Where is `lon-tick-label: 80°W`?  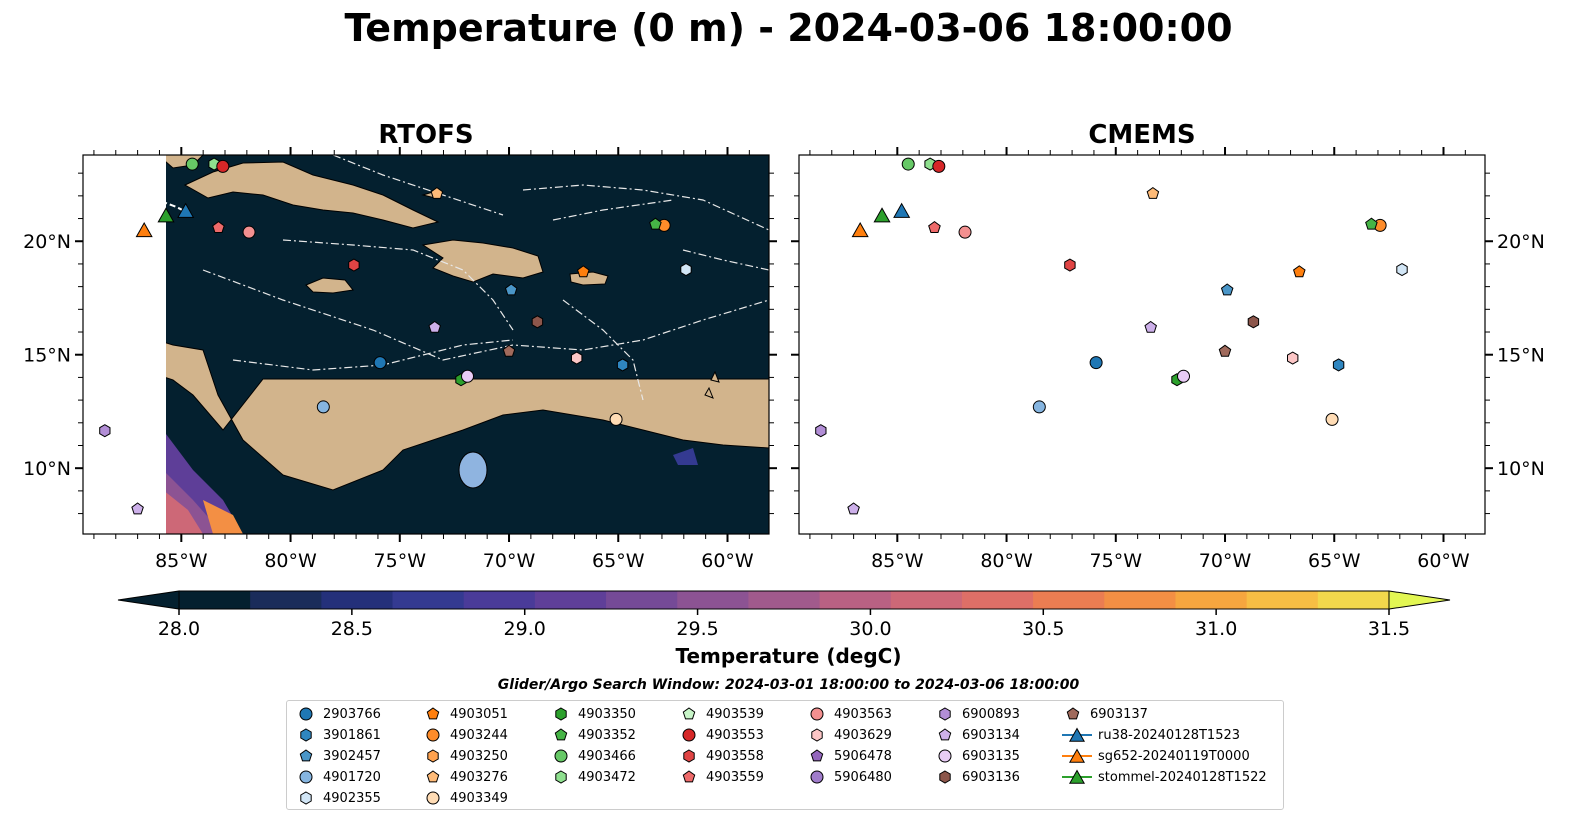
lon-tick-label: 80°W is located at coordinates (290, 561).